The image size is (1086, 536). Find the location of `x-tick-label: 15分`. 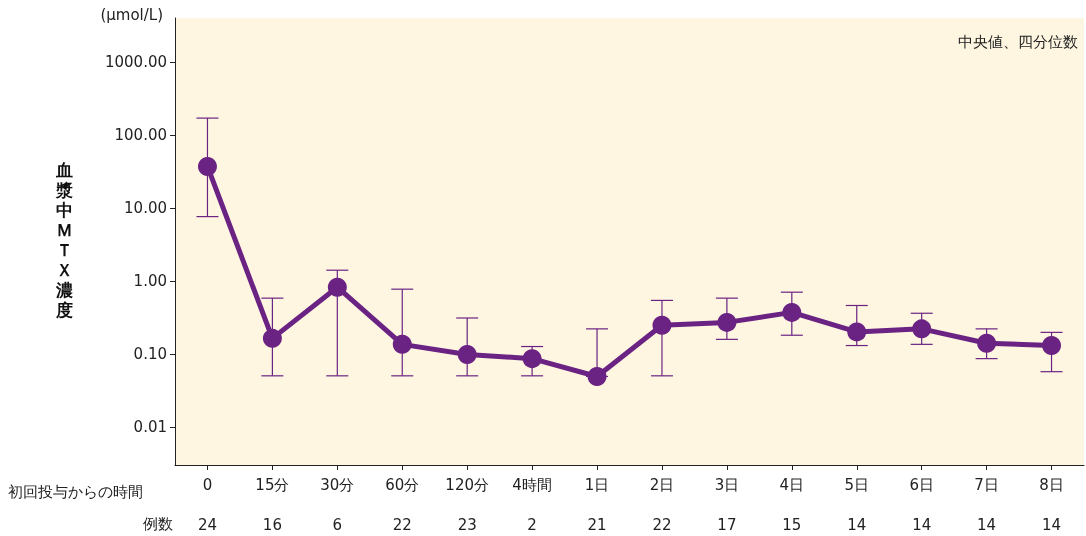

x-tick-label: 15分 is located at coordinates (272, 484).